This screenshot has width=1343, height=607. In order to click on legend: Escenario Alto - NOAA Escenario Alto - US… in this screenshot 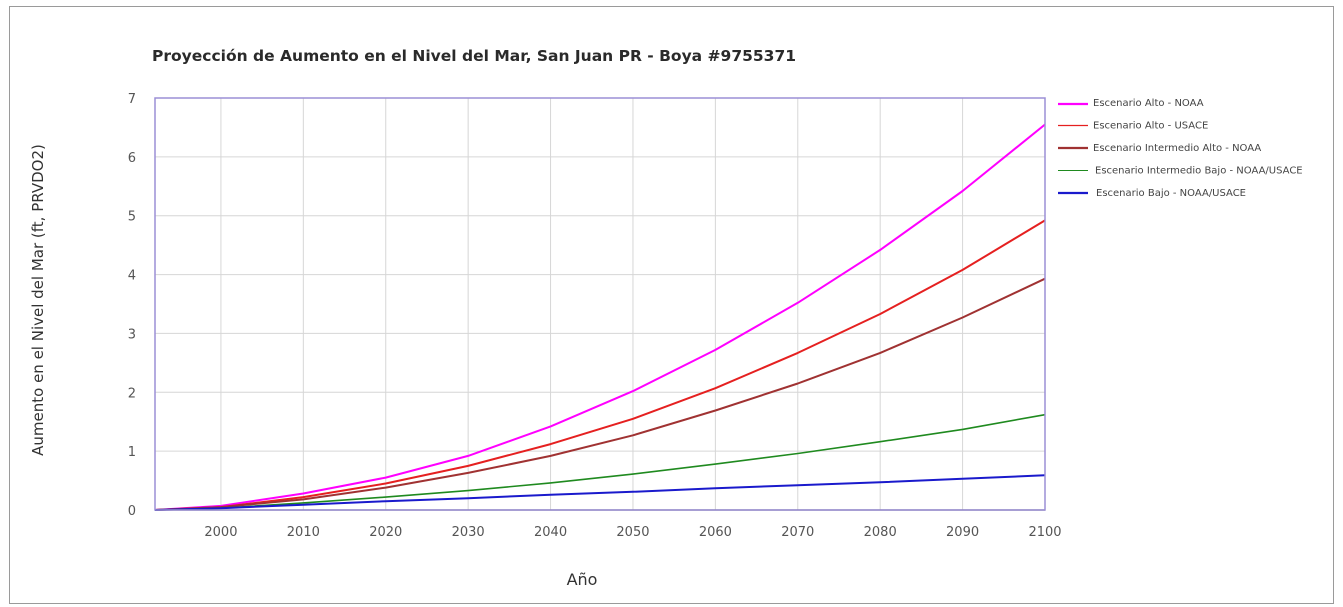, I will do `click(1180, 148)`.